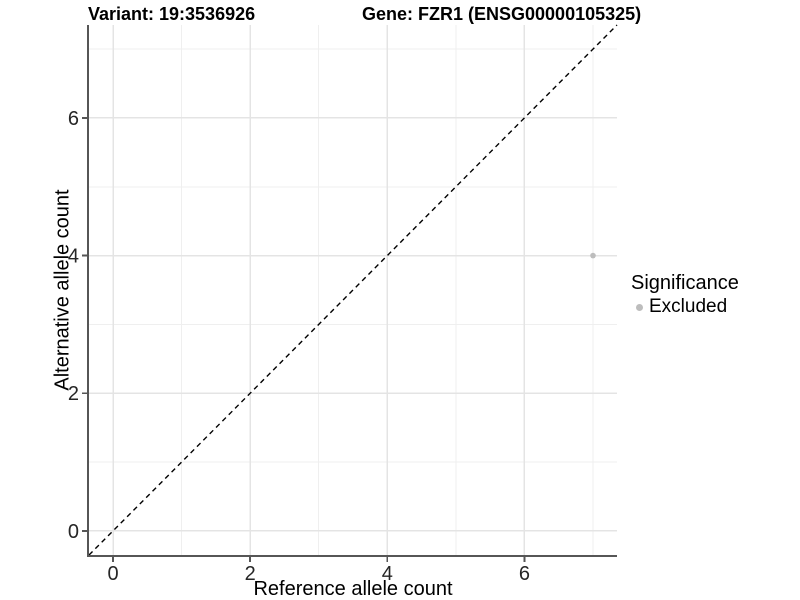 The image size is (800, 600). I want to click on legend-item-label: Excluded, so click(688, 306).